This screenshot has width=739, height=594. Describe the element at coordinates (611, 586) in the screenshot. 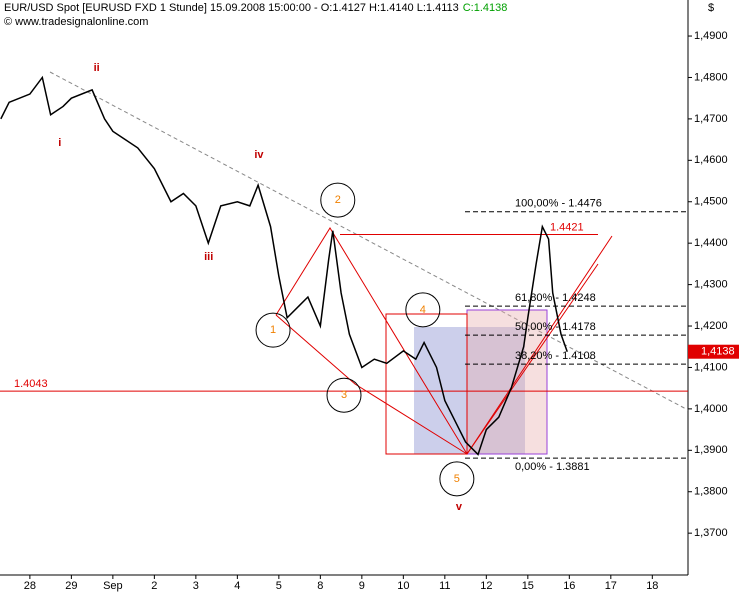

I see `x-tick-label: 17` at that location.